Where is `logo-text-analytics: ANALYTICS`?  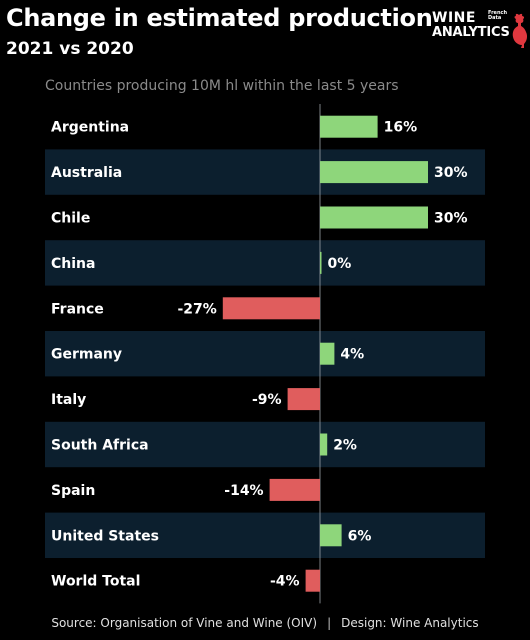
logo-text-analytics: ANALYTICS is located at coordinates (471, 32).